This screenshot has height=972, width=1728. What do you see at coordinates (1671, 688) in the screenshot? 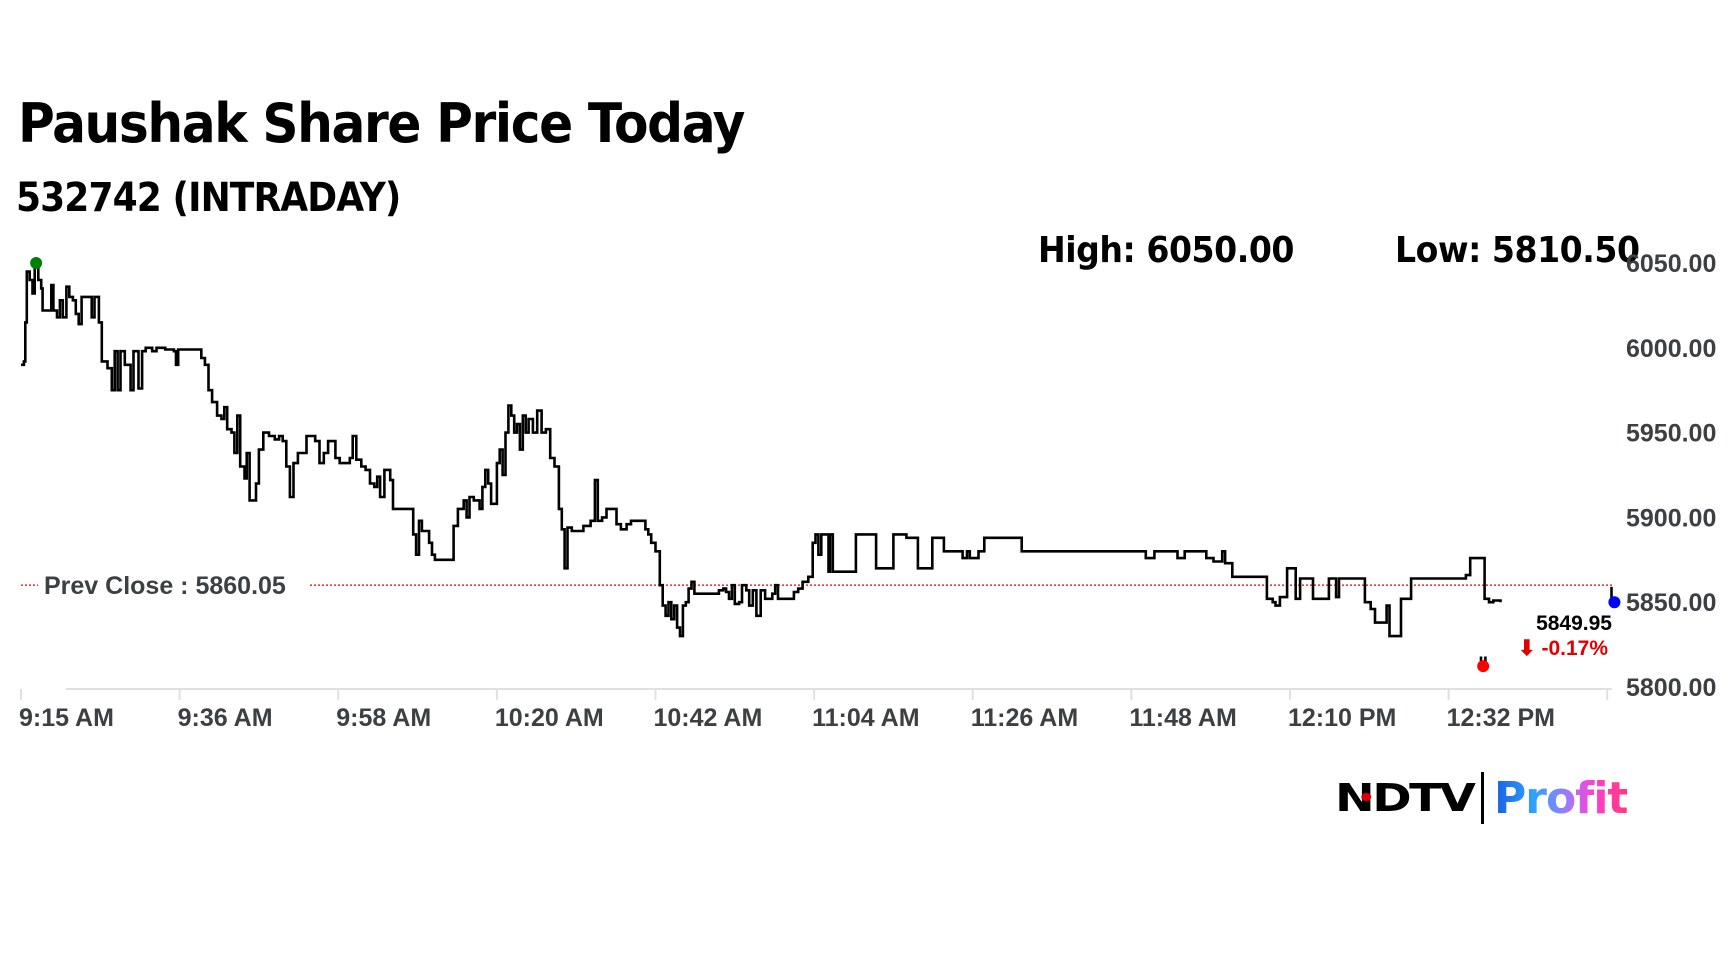
I see `y-tick-label: 5800.00` at bounding box center [1671, 688].